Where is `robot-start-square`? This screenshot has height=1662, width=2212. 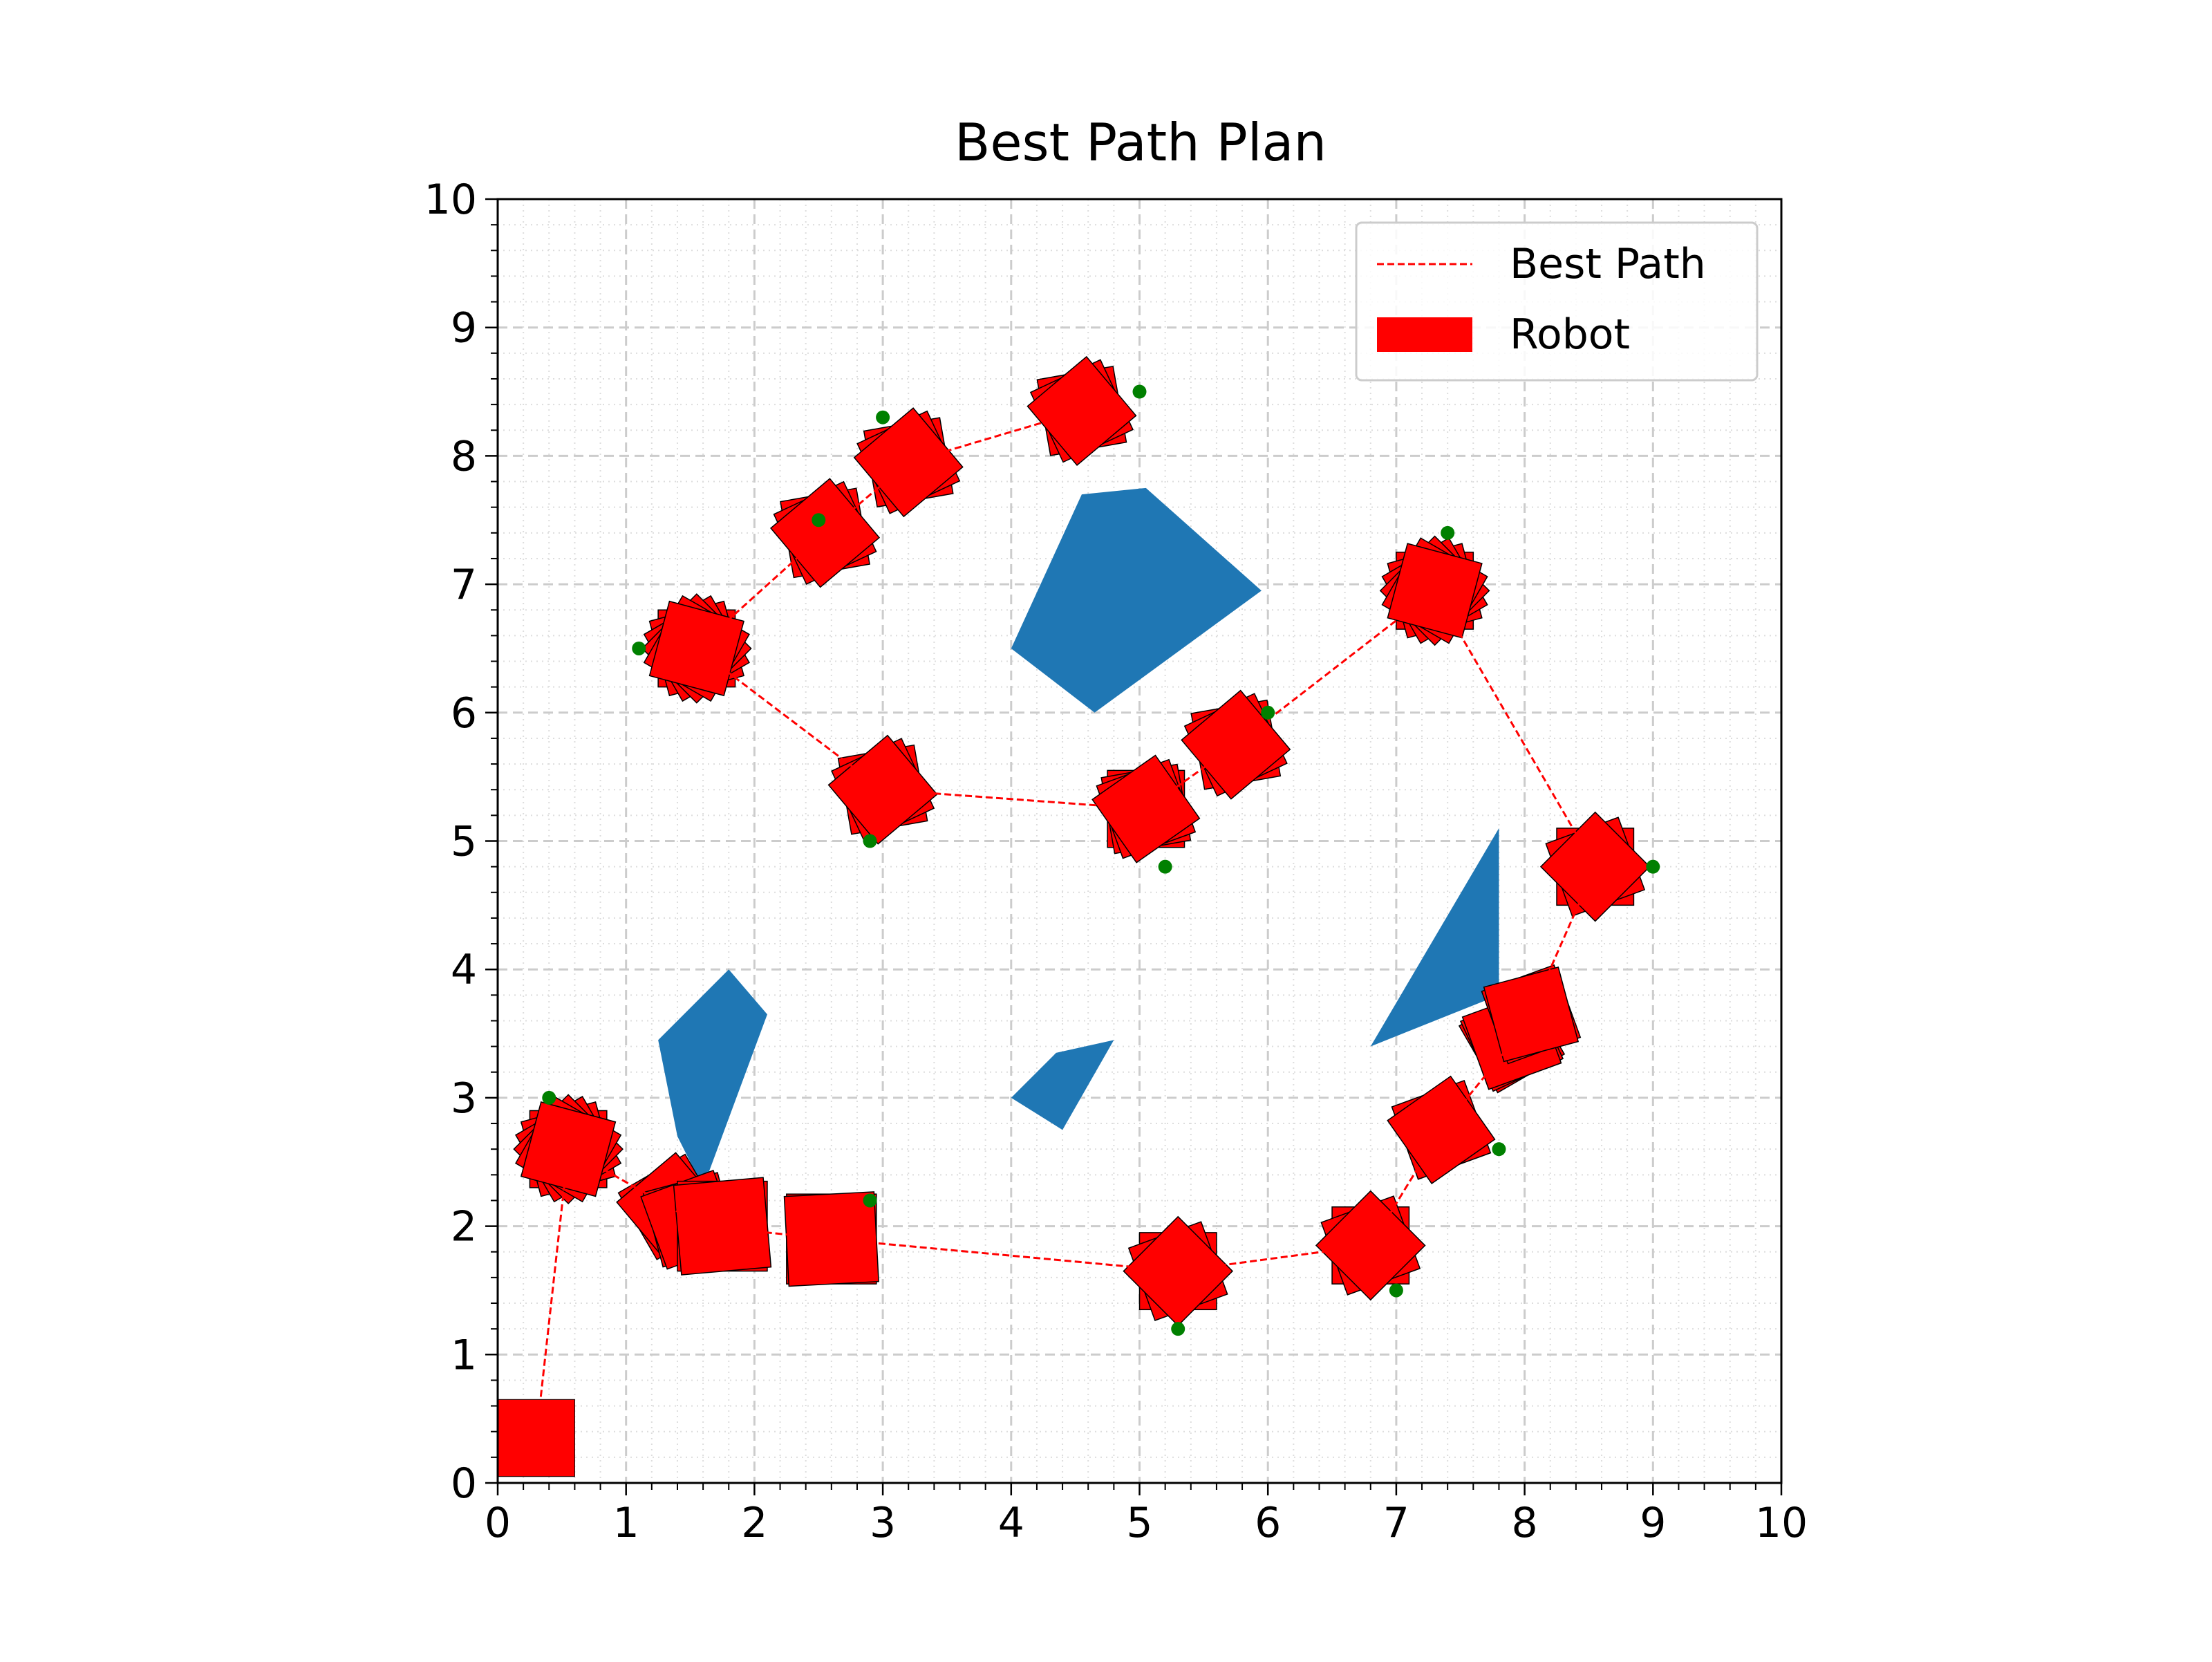
robot-start-square is located at coordinates (536, 1438).